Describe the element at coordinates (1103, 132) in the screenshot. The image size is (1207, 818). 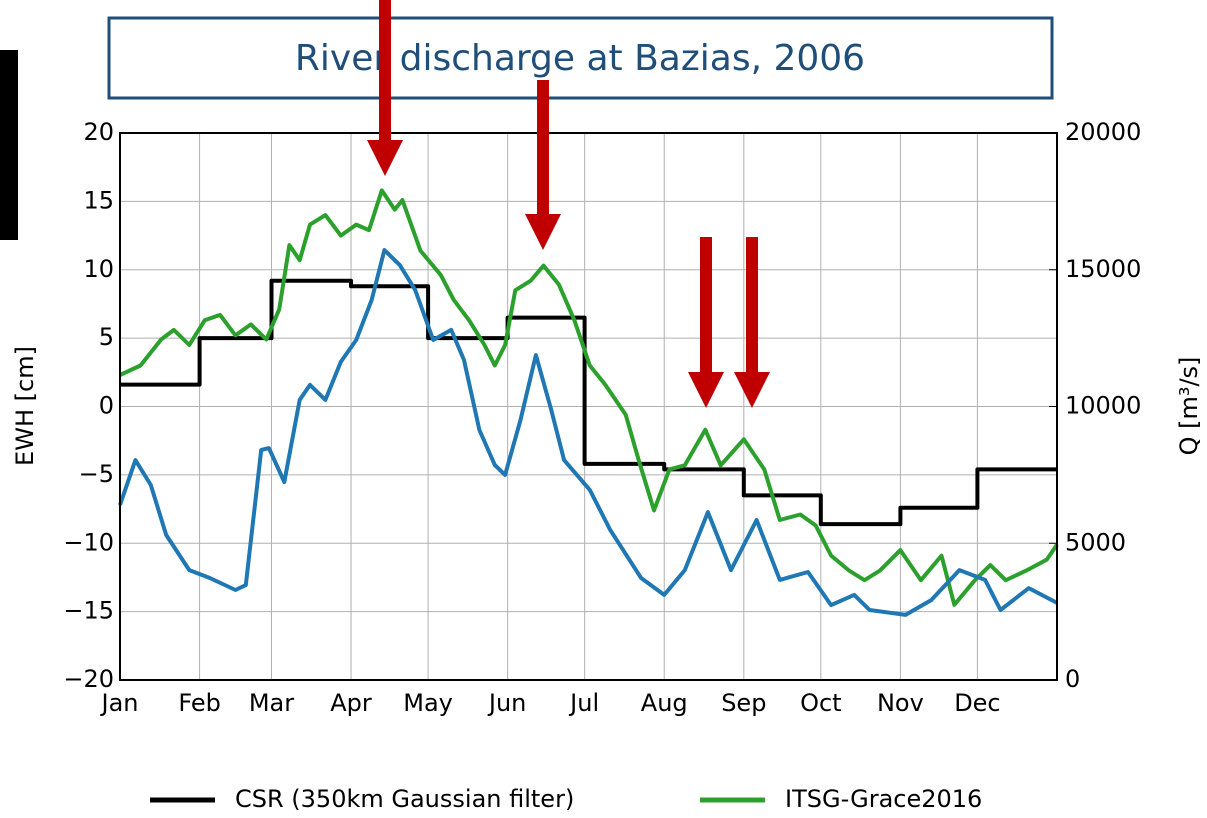
I see `y2-tick-label: 20000` at that location.